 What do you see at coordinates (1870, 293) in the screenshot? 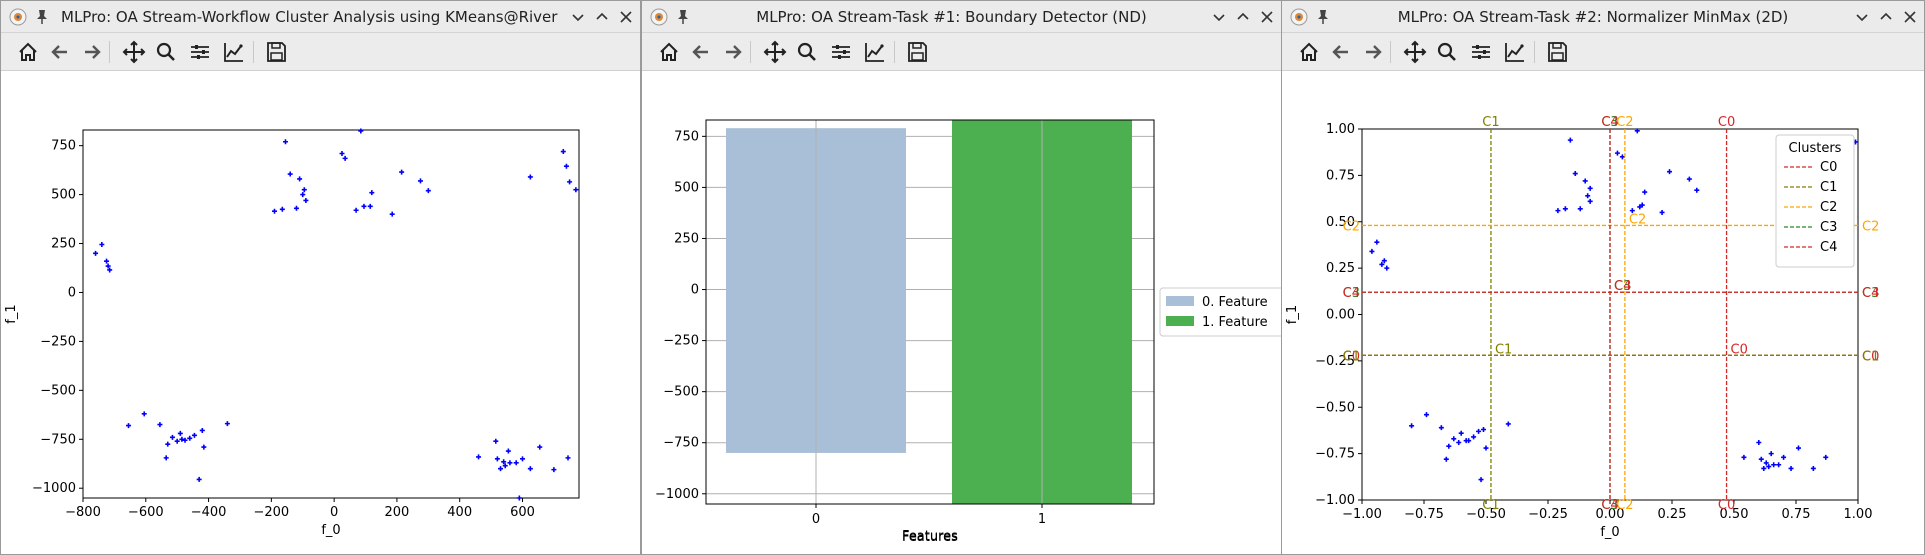
I see `cluster-label-right: C4` at bounding box center [1870, 293].